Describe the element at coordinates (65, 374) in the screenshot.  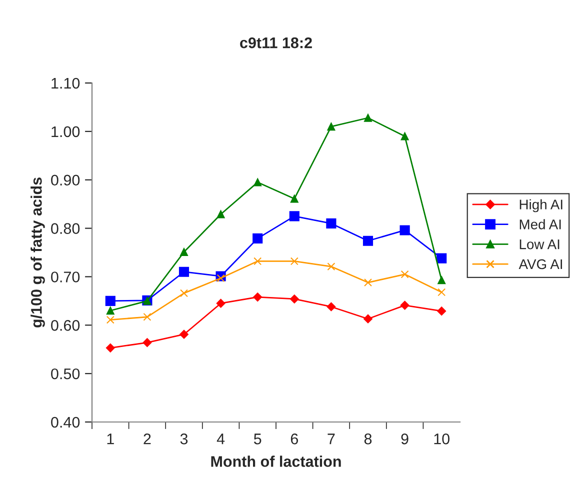
I see `y-tick-label: 0.50` at that location.